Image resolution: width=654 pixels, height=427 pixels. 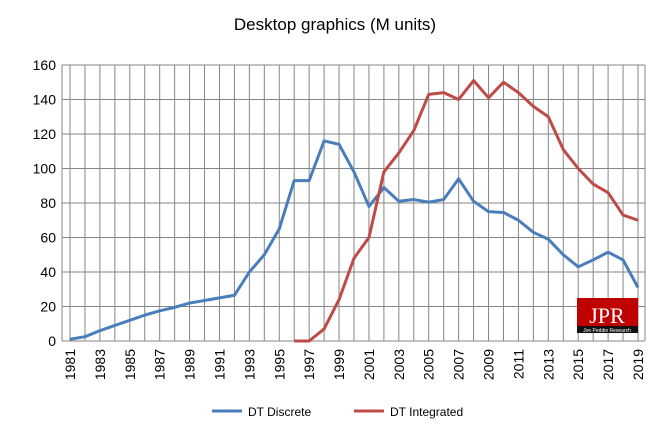 I want to click on x-tick-label: 1999, so click(x=339, y=364).